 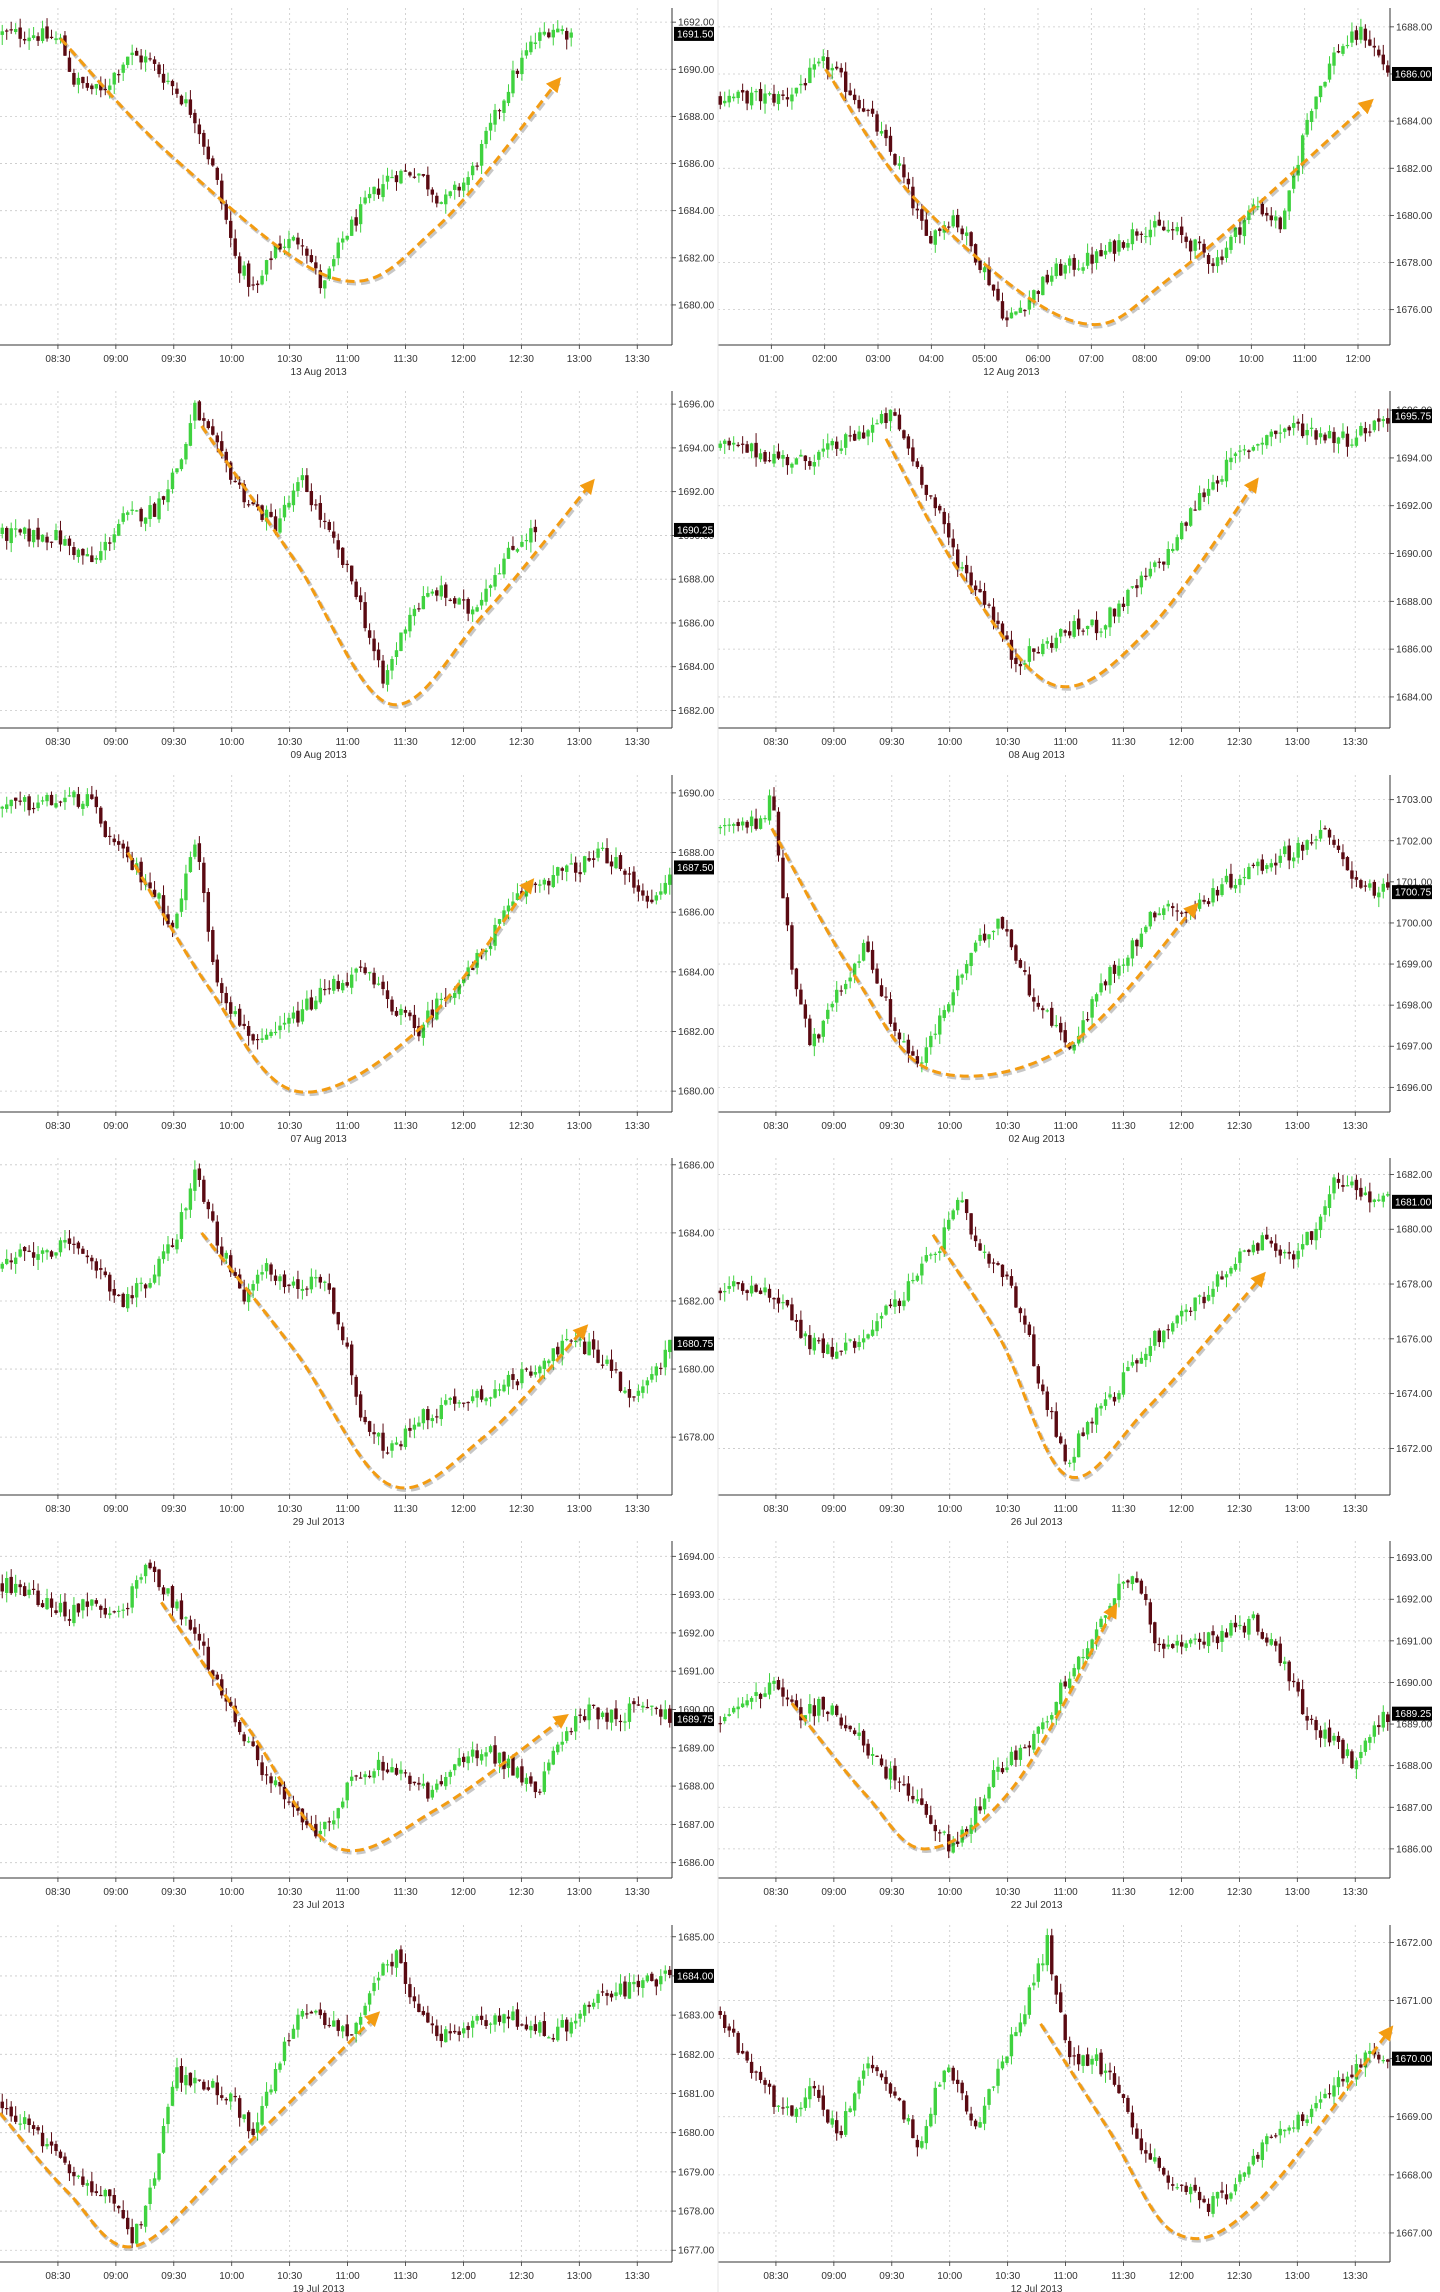 What do you see at coordinates (1037, 2288) in the screenshot?
I see `date-label: 12 Jul 2013` at bounding box center [1037, 2288].